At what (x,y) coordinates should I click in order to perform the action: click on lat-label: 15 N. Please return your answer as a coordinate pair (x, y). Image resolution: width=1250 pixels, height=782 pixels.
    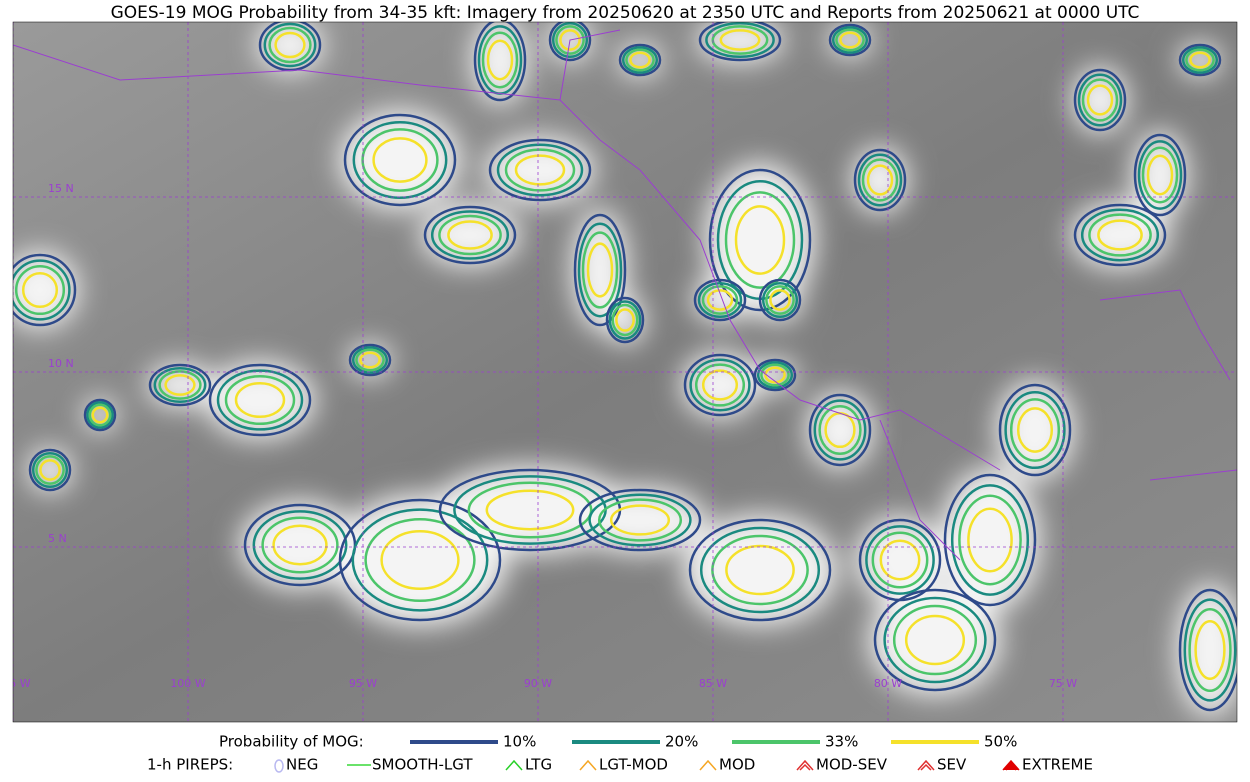
    Looking at the image, I should click on (61, 188).